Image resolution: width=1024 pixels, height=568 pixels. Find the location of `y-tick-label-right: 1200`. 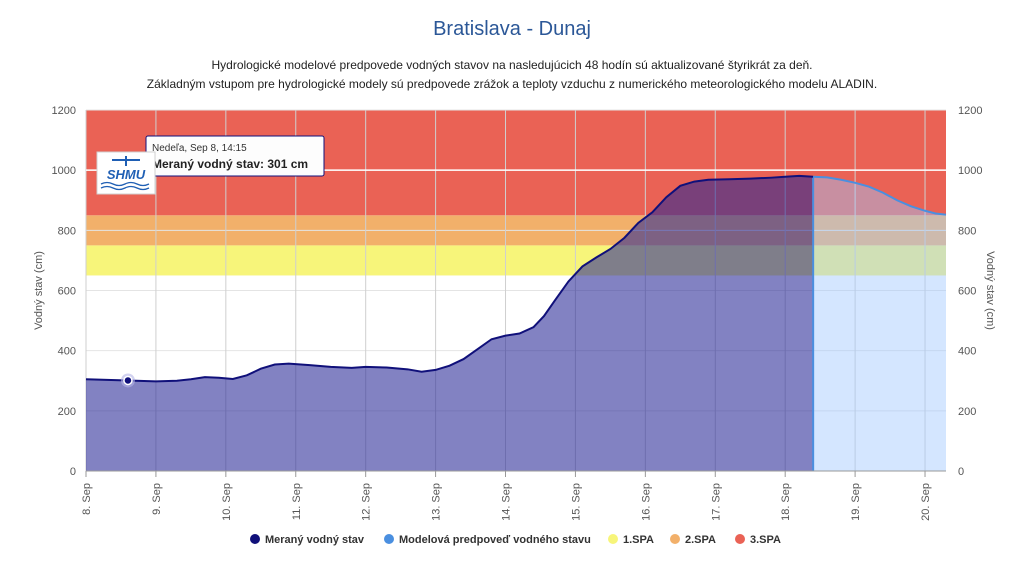

y-tick-label-right: 1200 is located at coordinates (970, 111).